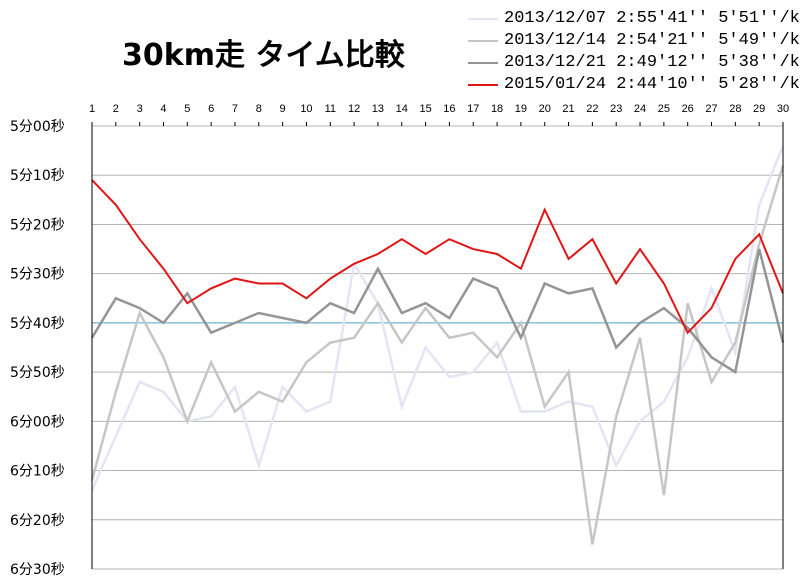  What do you see at coordinates (37, 127) in the screenshot?
I see `y-tick-label: 5分00秒` at bounding box center [37, 127].